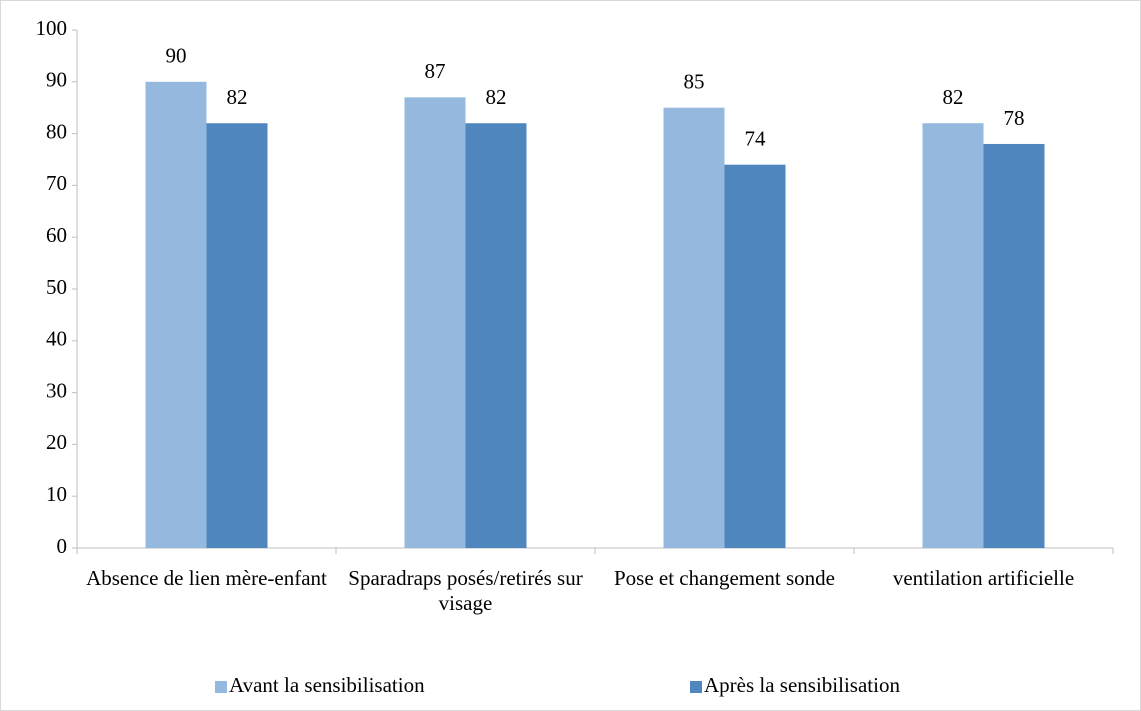  I want to click on y-tick-label: 20, so click(56, 442).